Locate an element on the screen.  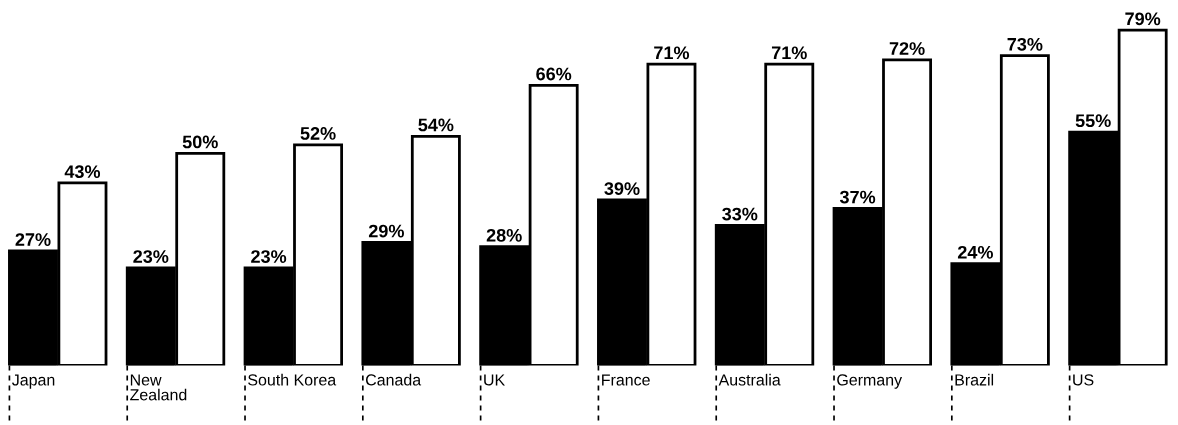
data-label: 54% is located at coordinates (436, 125).